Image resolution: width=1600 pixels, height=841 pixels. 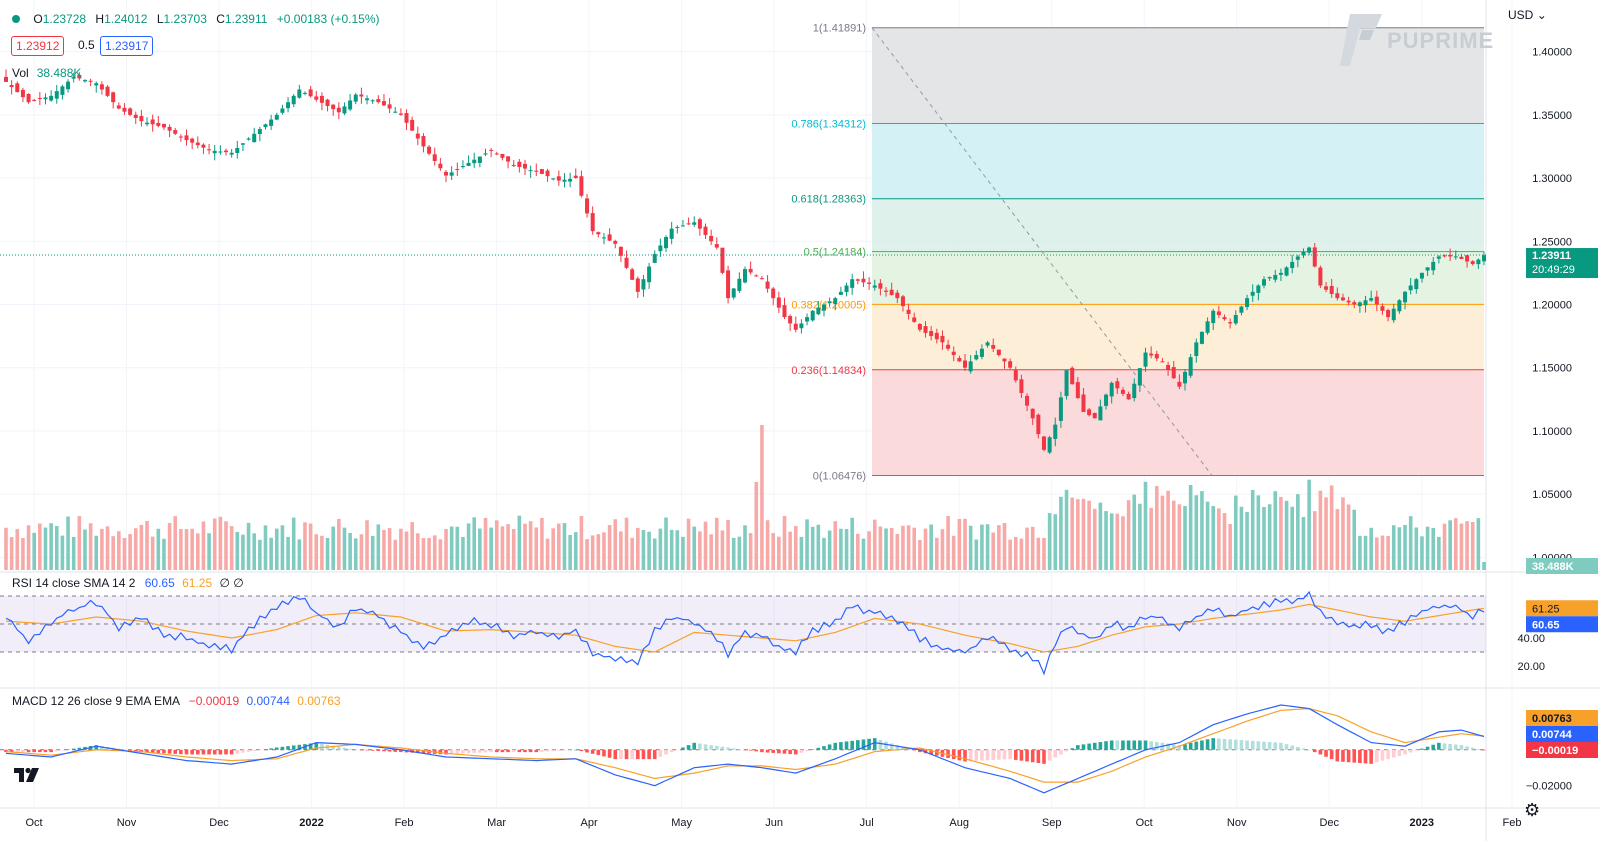 What do you see at coordinates (1527, 15) in the screenshot?
I see `currency-selector: USD ⌄` at bounding box center [1527, 15].